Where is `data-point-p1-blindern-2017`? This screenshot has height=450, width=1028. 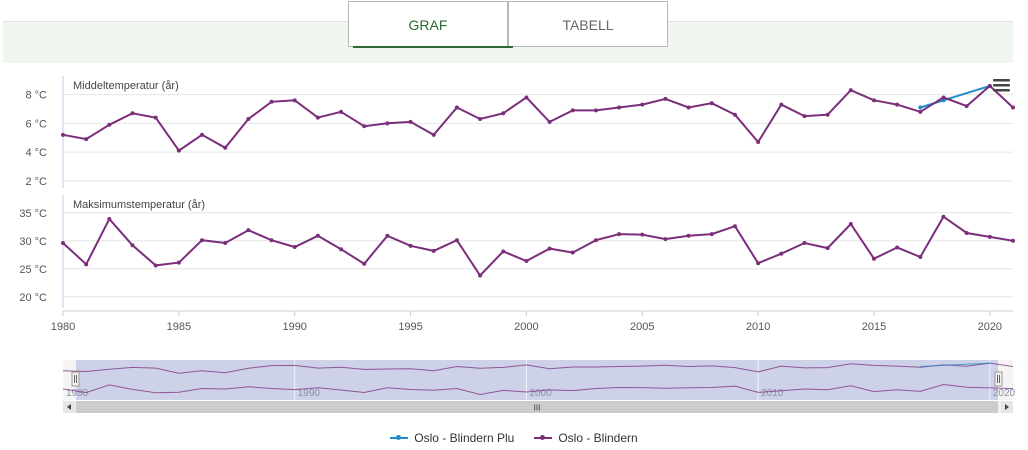 data-point-p1-blindern-2017 is located at coordinates (920, 111).